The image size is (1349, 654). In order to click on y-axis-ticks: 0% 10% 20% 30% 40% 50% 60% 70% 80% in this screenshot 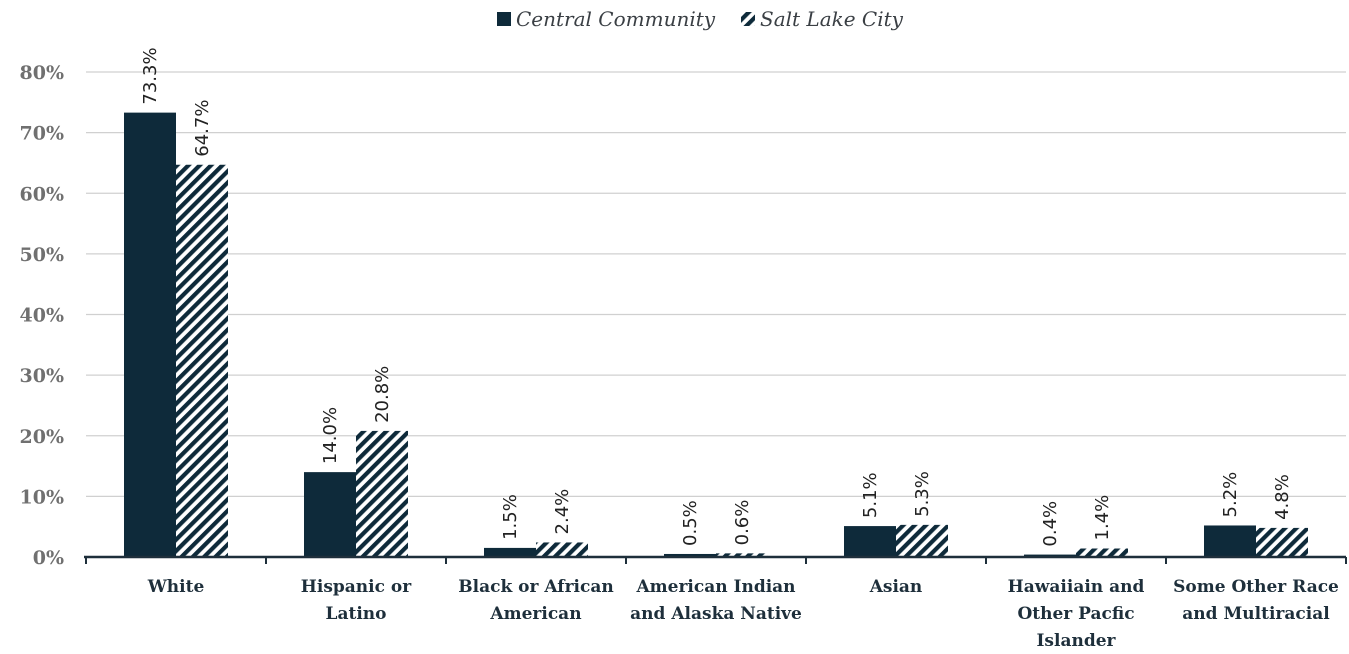, I will do `click(42, 315)`.